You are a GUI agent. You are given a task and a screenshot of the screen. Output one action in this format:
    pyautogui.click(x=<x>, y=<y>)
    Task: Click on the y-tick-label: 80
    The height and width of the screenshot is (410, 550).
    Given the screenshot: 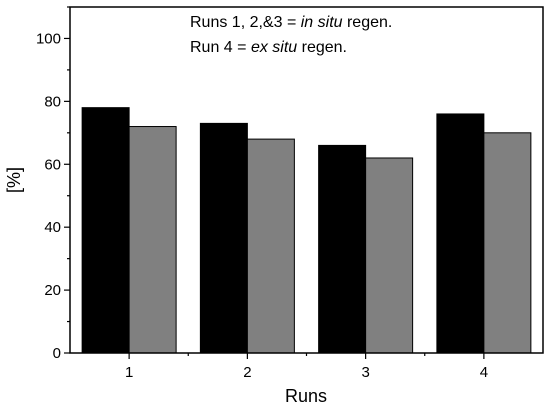 What is the action you would take?
    pyautogui.click(x=52, y=101)
    